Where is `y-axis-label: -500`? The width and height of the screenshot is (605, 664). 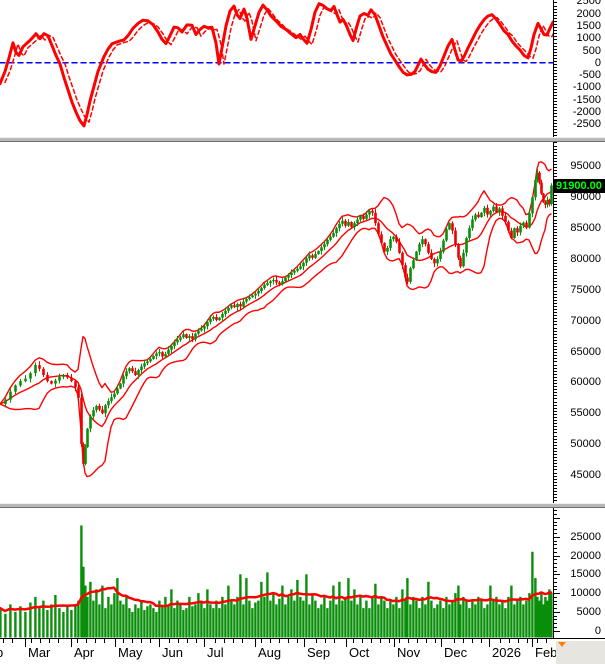 y-axis-label: -500 is located at coordinates (589, 75).